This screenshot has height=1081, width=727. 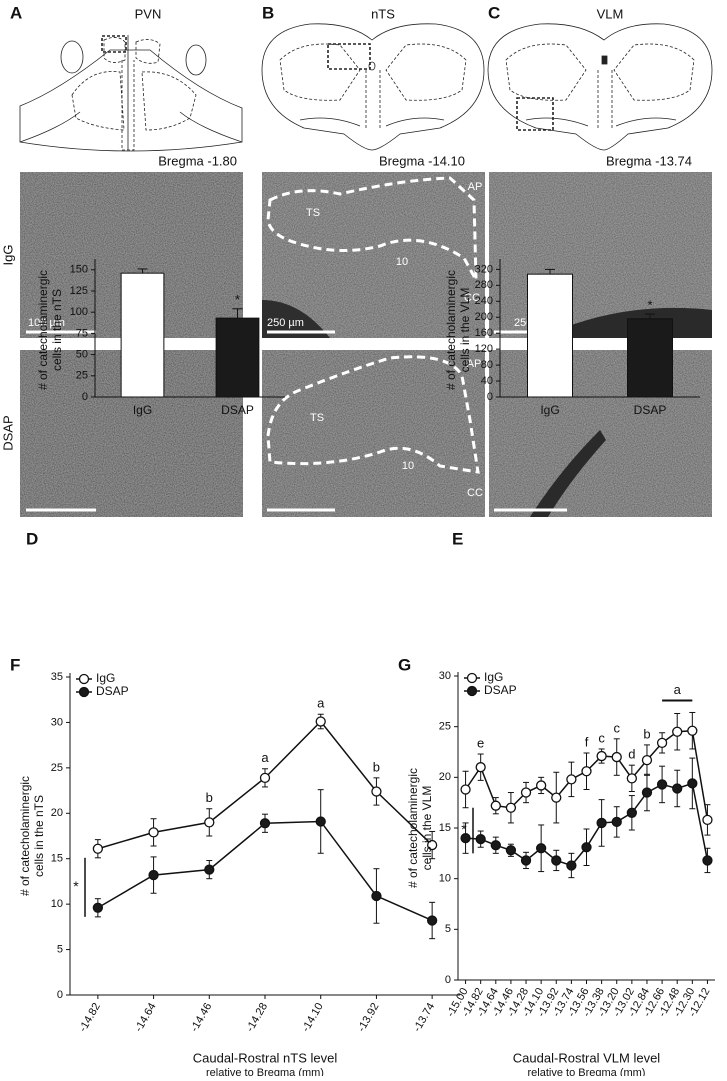 I want to click on bregma-label: Bregma -14.10, so click(x=422, y=160).